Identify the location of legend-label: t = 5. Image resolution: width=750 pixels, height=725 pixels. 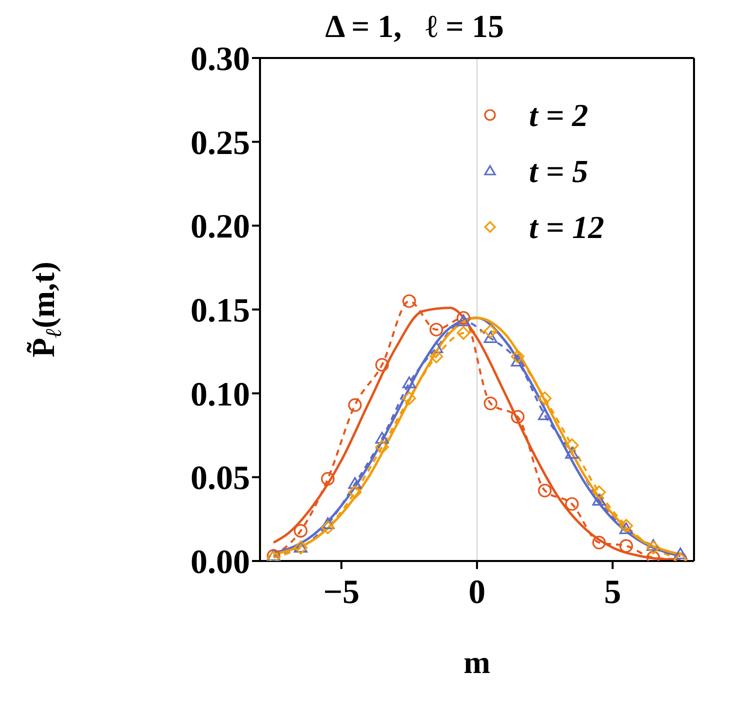
(558, 171).